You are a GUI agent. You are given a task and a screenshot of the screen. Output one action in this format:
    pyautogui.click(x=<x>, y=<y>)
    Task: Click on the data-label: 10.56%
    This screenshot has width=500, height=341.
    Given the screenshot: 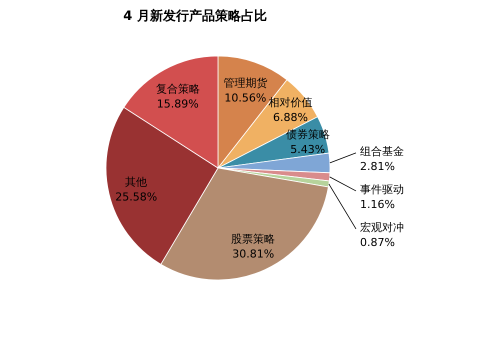 What is the action you would take?
    pyautogui.click(x=245, y=98)
    